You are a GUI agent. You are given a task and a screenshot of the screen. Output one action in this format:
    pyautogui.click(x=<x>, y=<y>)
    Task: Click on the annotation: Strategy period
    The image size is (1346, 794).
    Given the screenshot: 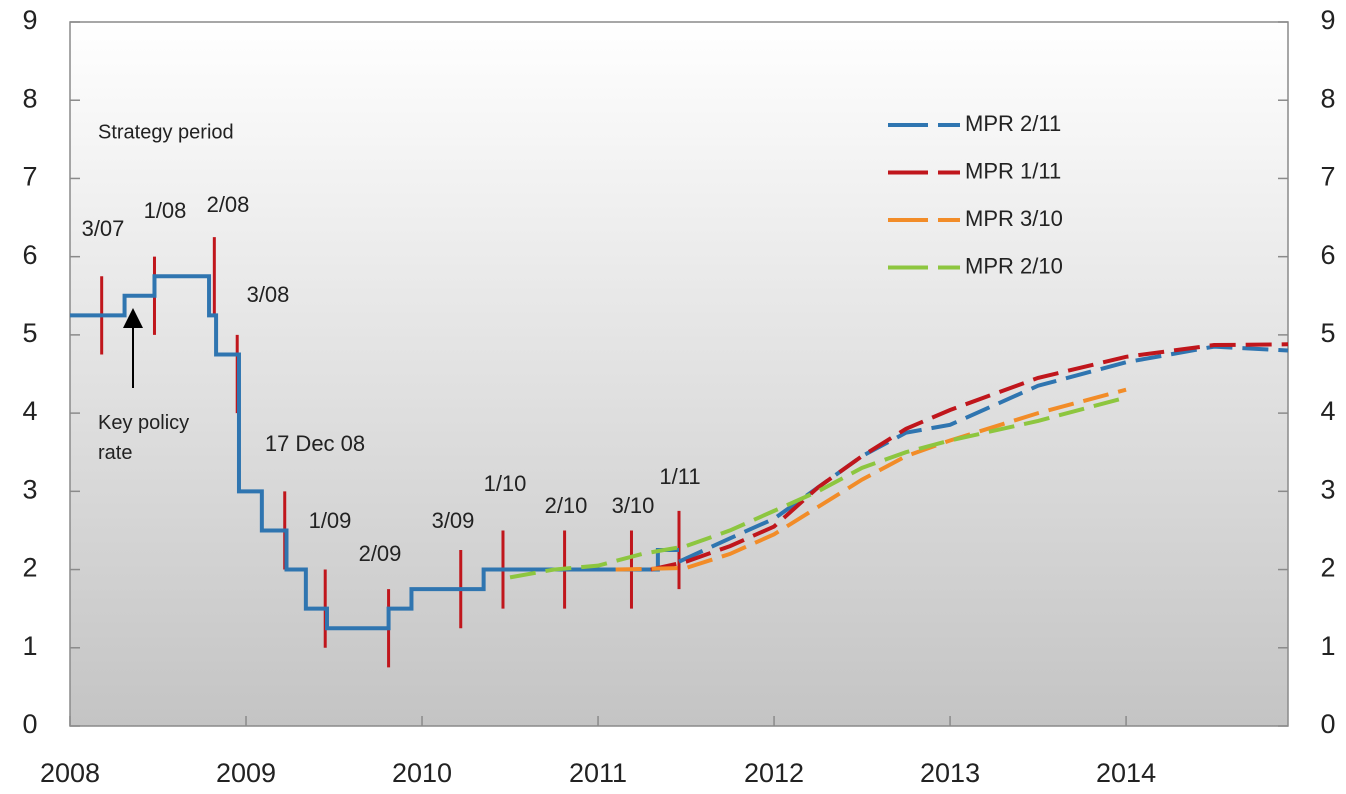 What is the action you would take?
    pyautogui.click(x=166, y=132)
    